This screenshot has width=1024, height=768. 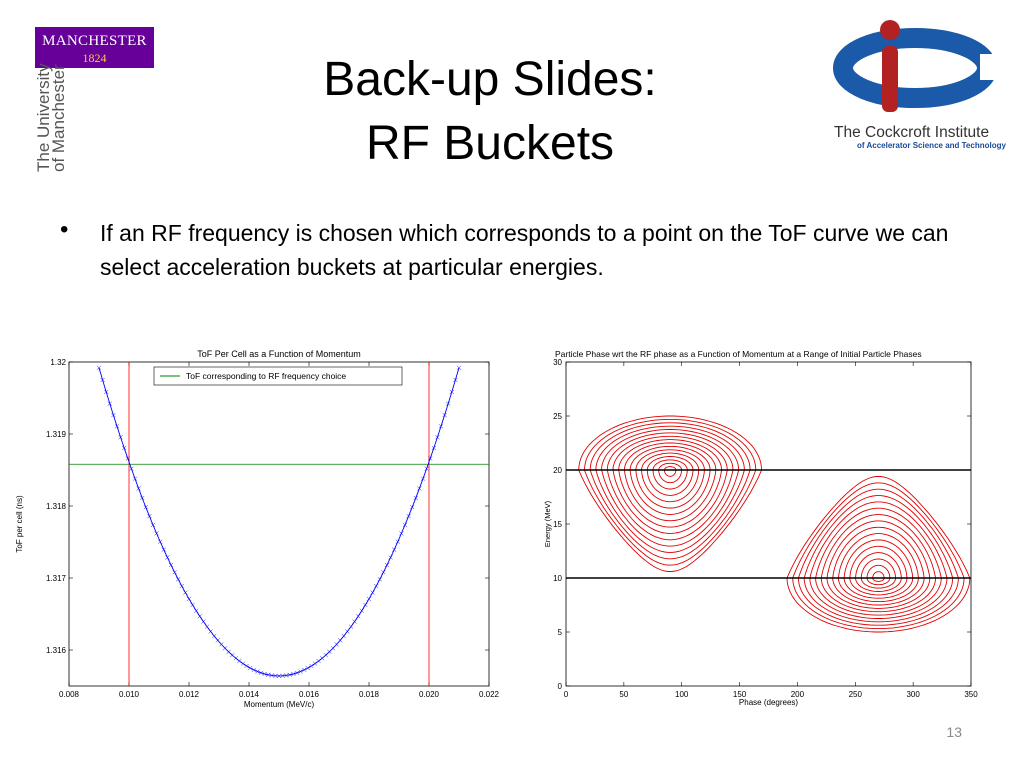 What do you see at coordinates (557, 470) in the screenshot?
I see `y-tick-label: 20` at bounding box center [557, 470].